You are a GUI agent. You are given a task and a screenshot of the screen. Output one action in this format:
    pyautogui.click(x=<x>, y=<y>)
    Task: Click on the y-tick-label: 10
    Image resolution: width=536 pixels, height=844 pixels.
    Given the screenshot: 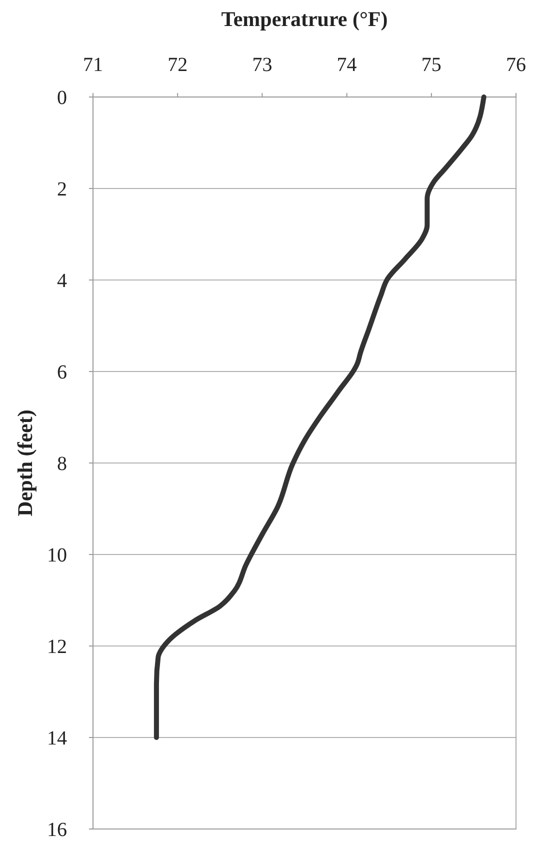 What is the action you would take?
    pyautogui.click(x=57, y=555)
    